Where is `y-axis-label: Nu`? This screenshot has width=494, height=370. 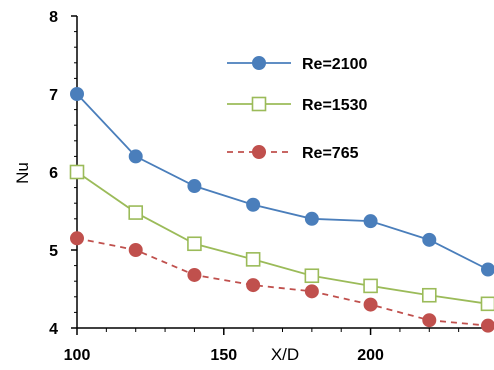
y-axis-label: Nu is located at coordinates (22, 173).